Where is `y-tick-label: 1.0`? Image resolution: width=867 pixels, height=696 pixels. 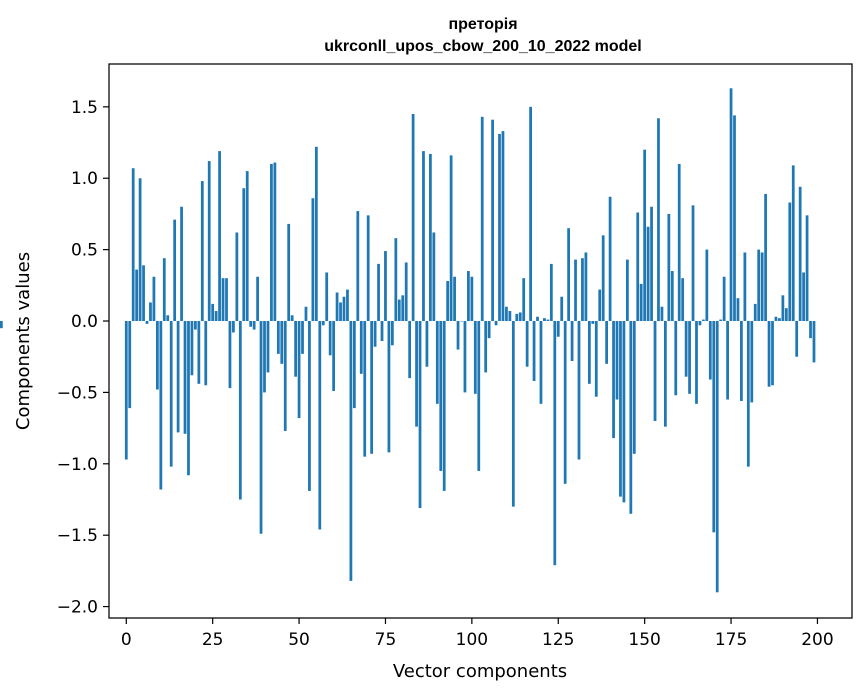
y-tick-label: 1.0 is located at coordinates (84, 179).